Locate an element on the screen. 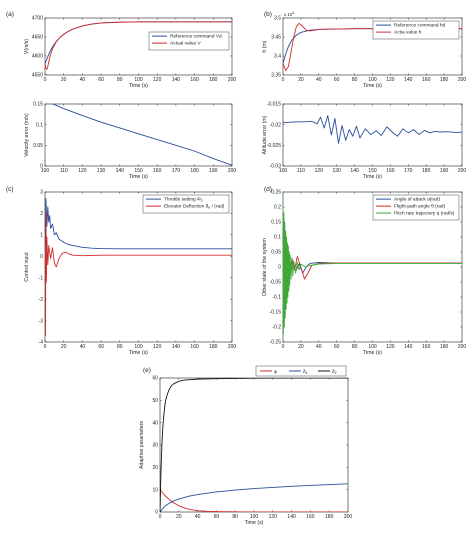 The width and height of the screenshot is (474, 545). y-axis-label: Velocity error (m/s) is located at coordinates (27, 135).